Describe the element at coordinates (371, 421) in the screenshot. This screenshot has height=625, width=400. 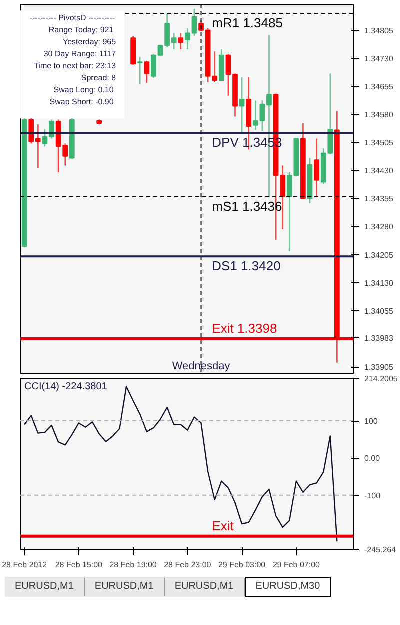
I see `y-tick-label: 100` at that location.